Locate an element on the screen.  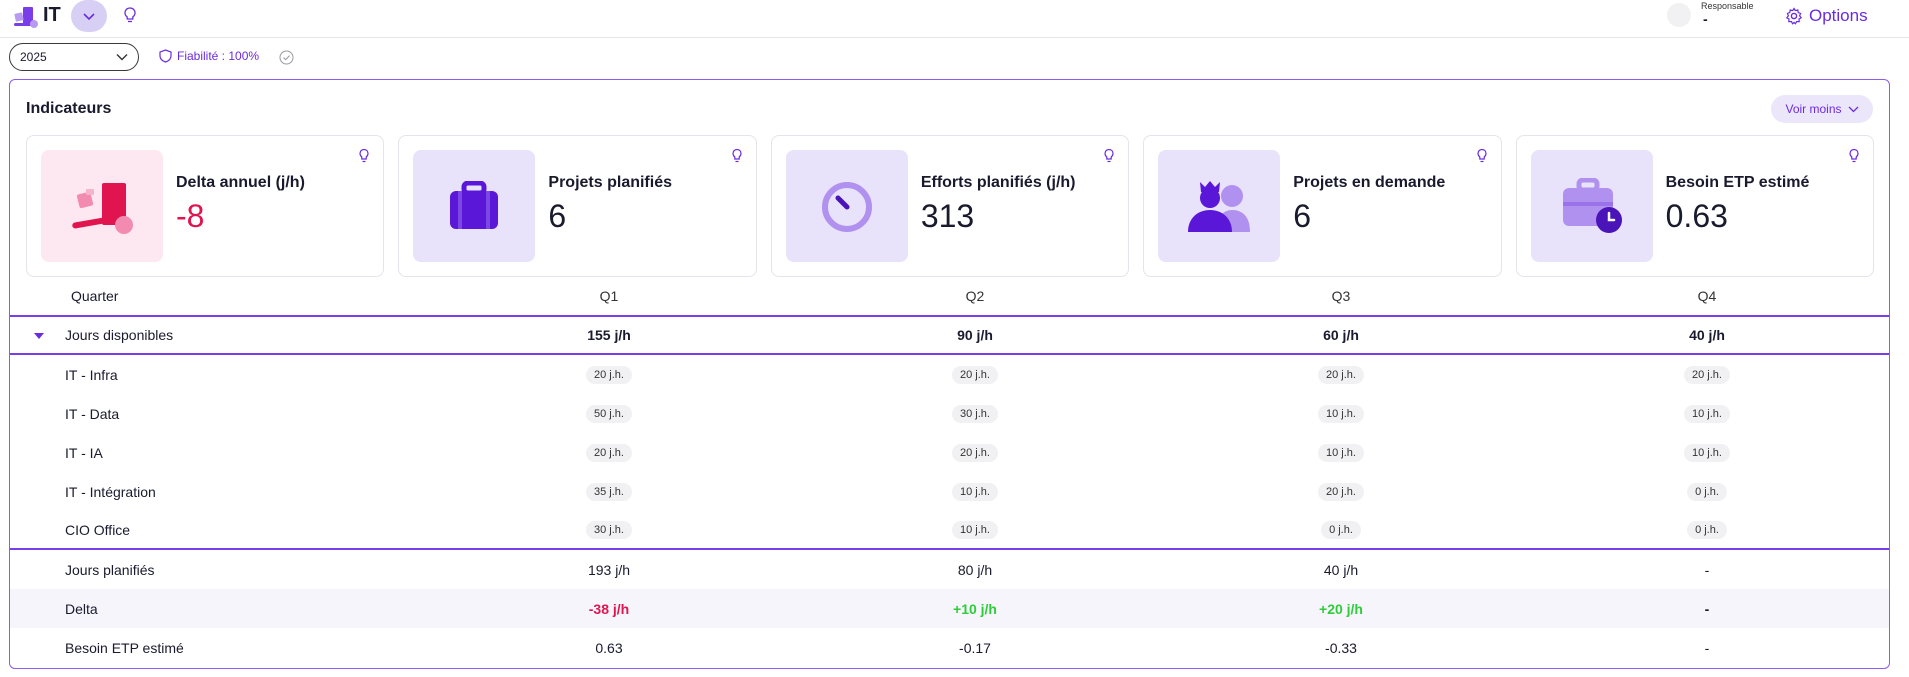
table-cell: 60 j/h is located at coordinates (1341, 335).